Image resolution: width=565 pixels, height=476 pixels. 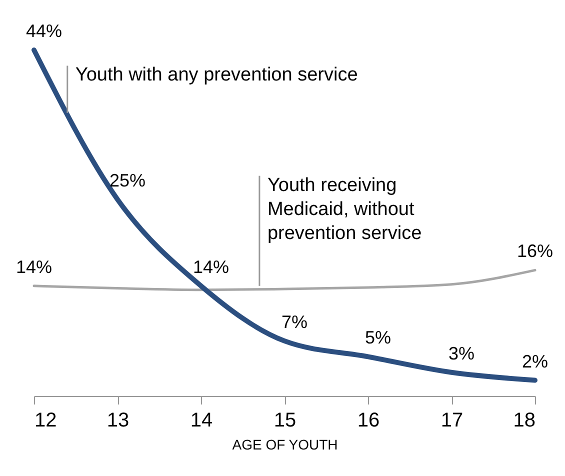 I want to click on x-axis-title: AGE OF YOUTH, so click(x=285, y=444).